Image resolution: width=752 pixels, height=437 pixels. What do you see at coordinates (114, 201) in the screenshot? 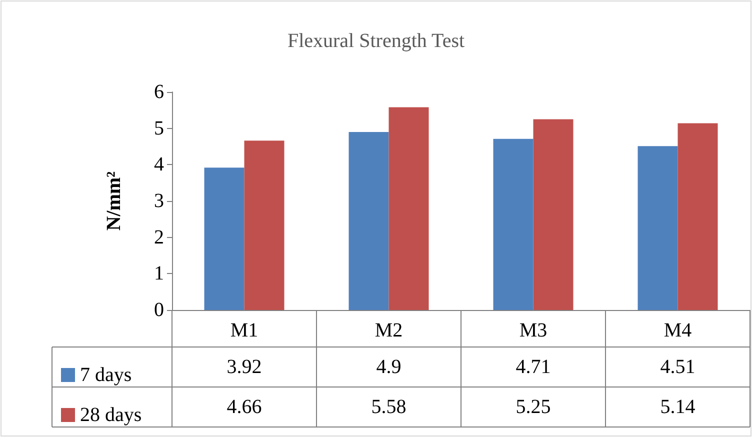
I see `y-axis-title: N/mm²` at bounding box center [114, 201].